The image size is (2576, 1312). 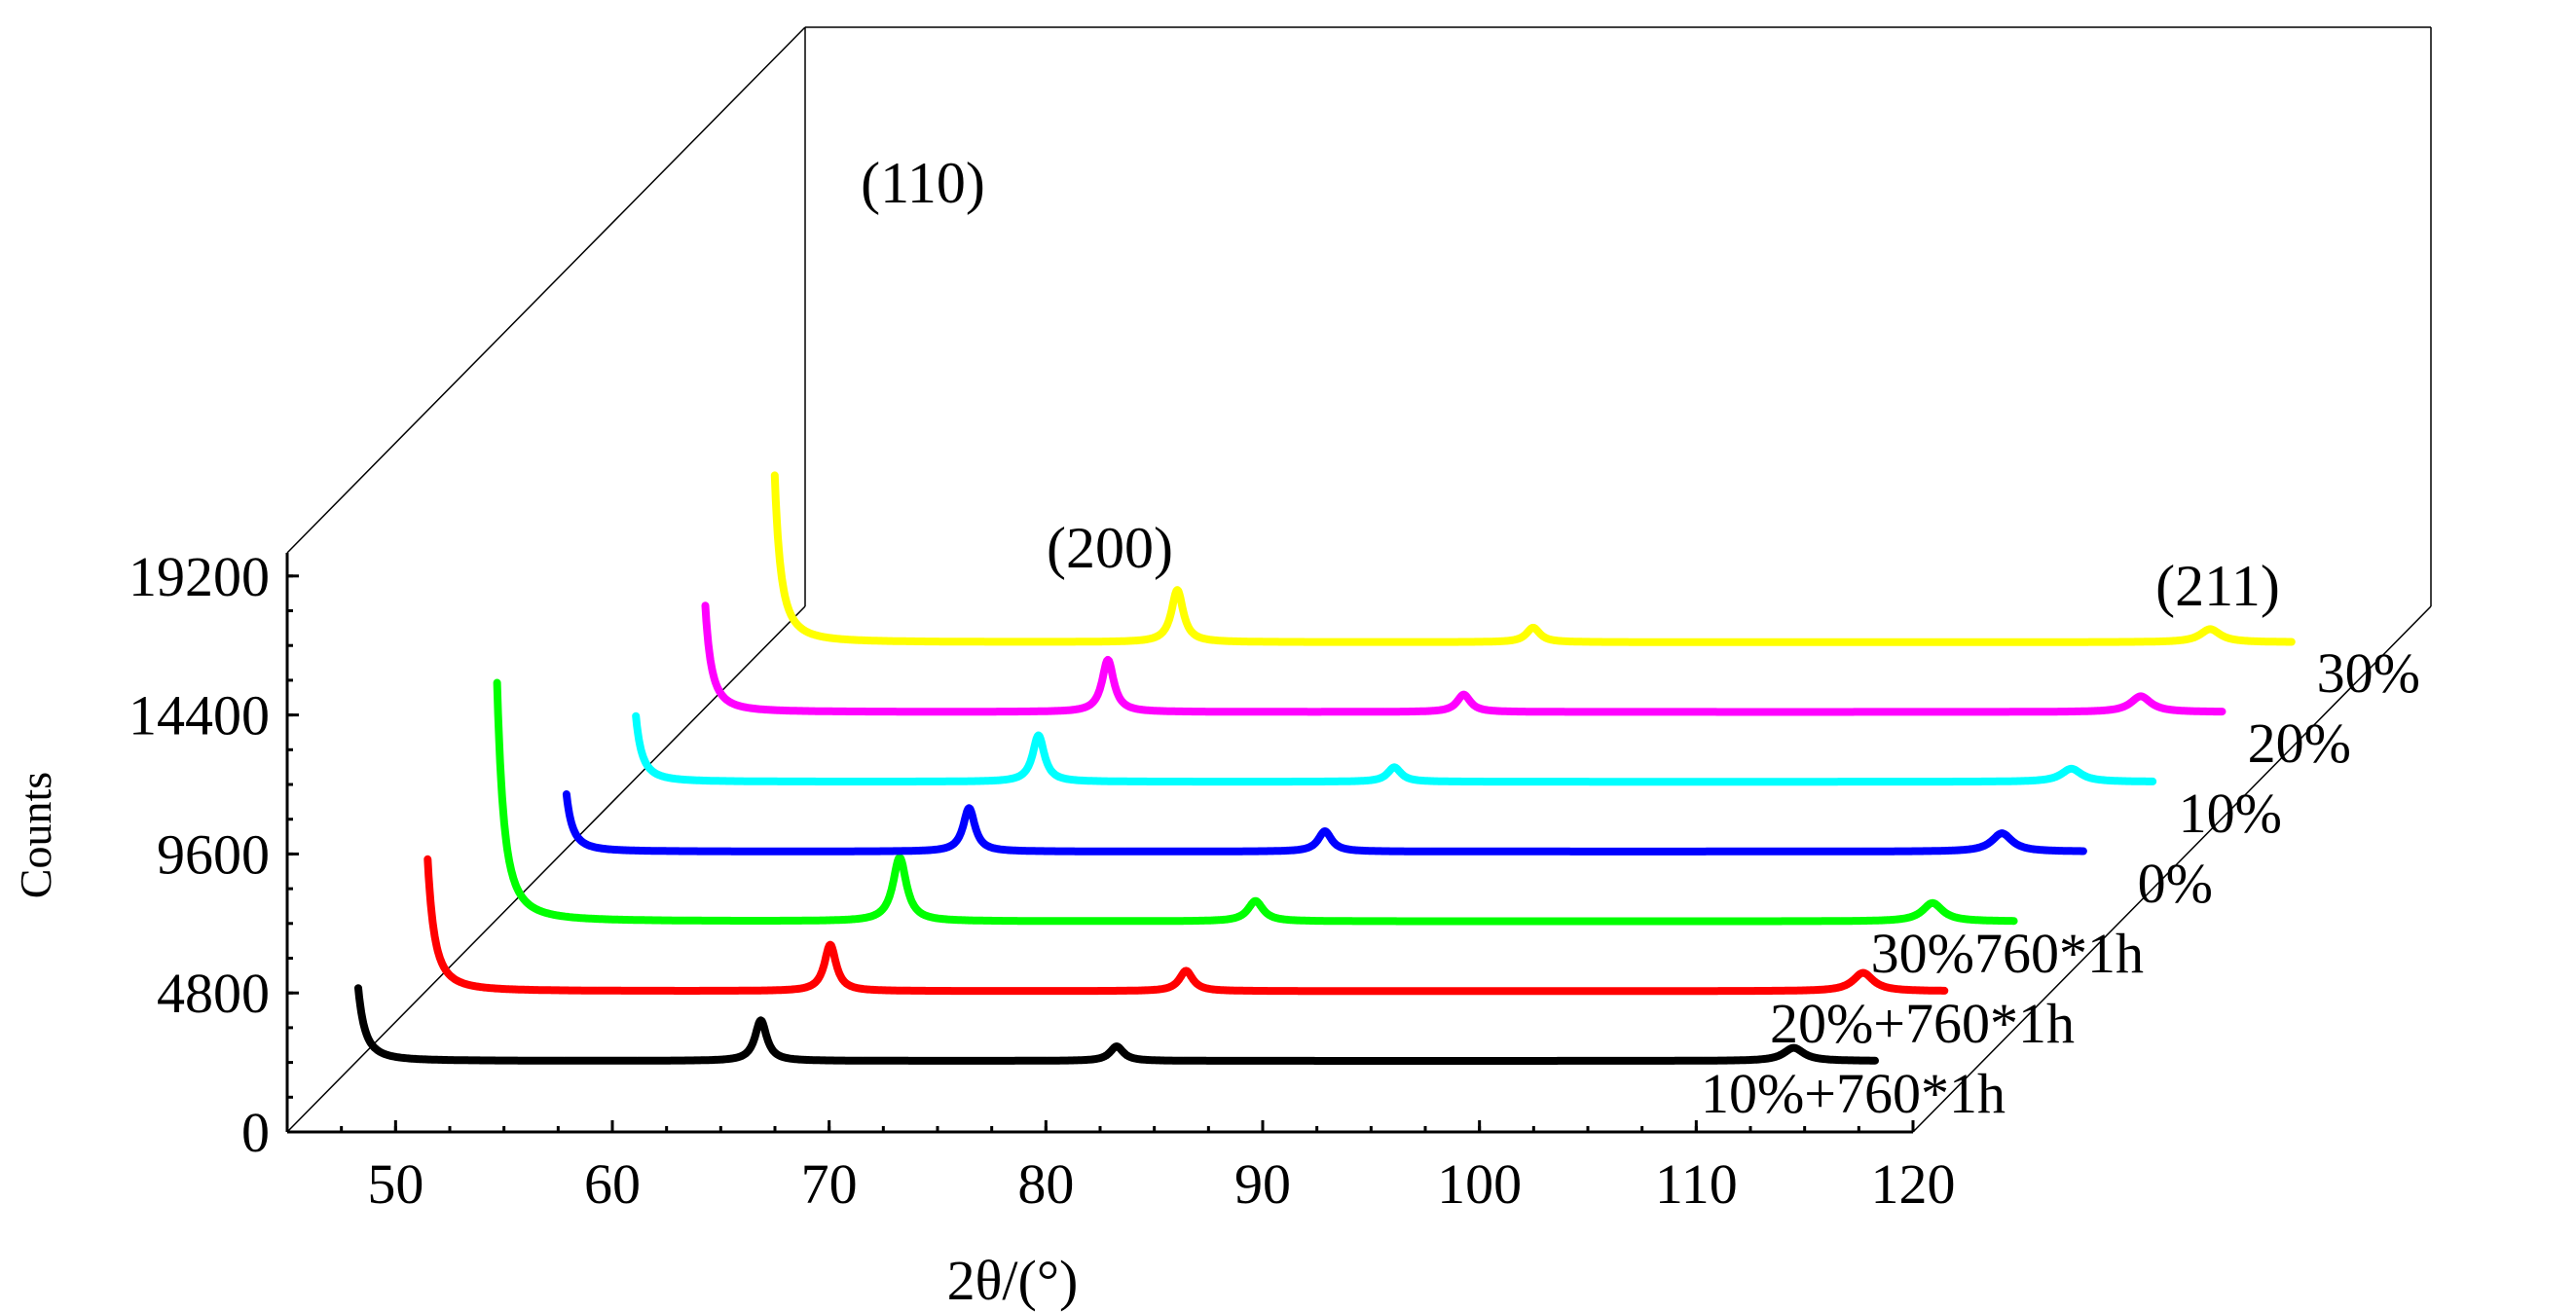 I want to click on series-label-4: 10%, so click(x=2230, y=813).